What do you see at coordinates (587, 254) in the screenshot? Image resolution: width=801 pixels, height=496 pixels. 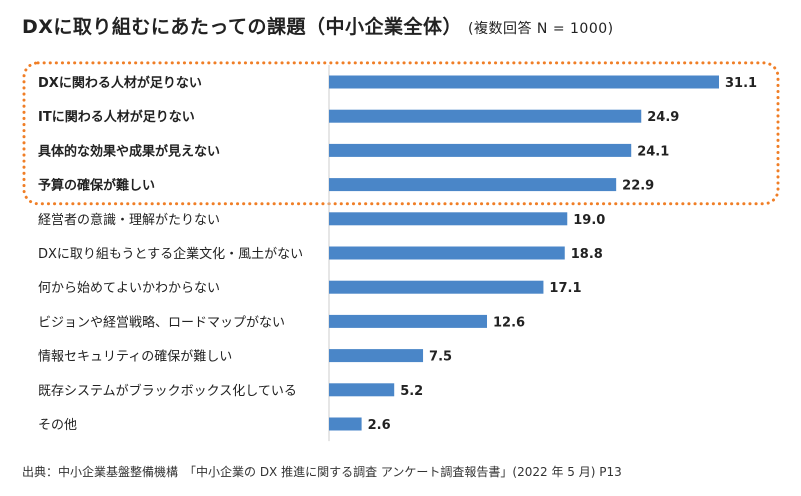 I see `value-label: 18.8` at bounding box center [587, 254].